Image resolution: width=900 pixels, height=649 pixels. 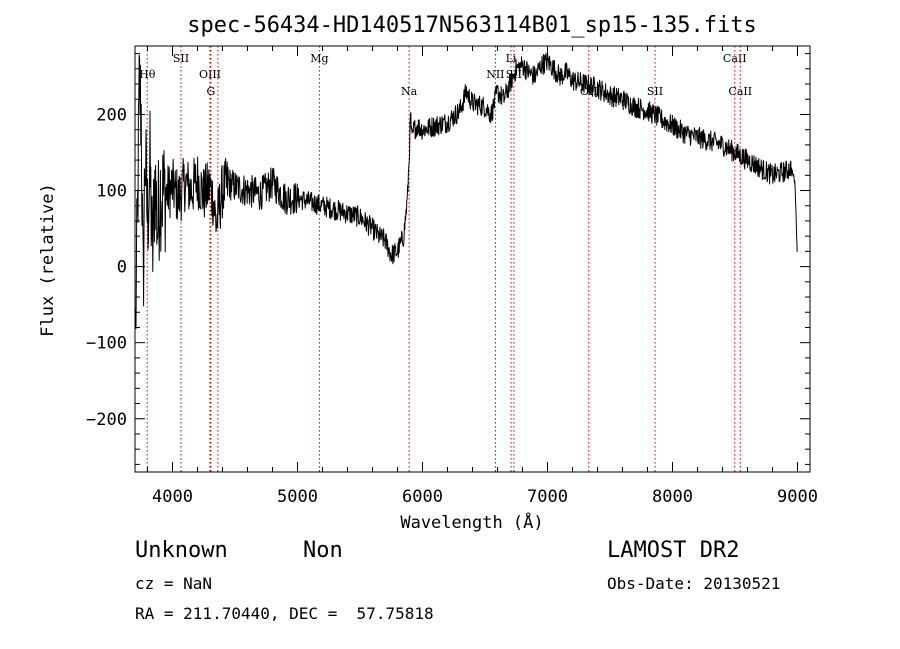 I want to click on spectral-line-label-6: Na, so click(x=409, y=91).